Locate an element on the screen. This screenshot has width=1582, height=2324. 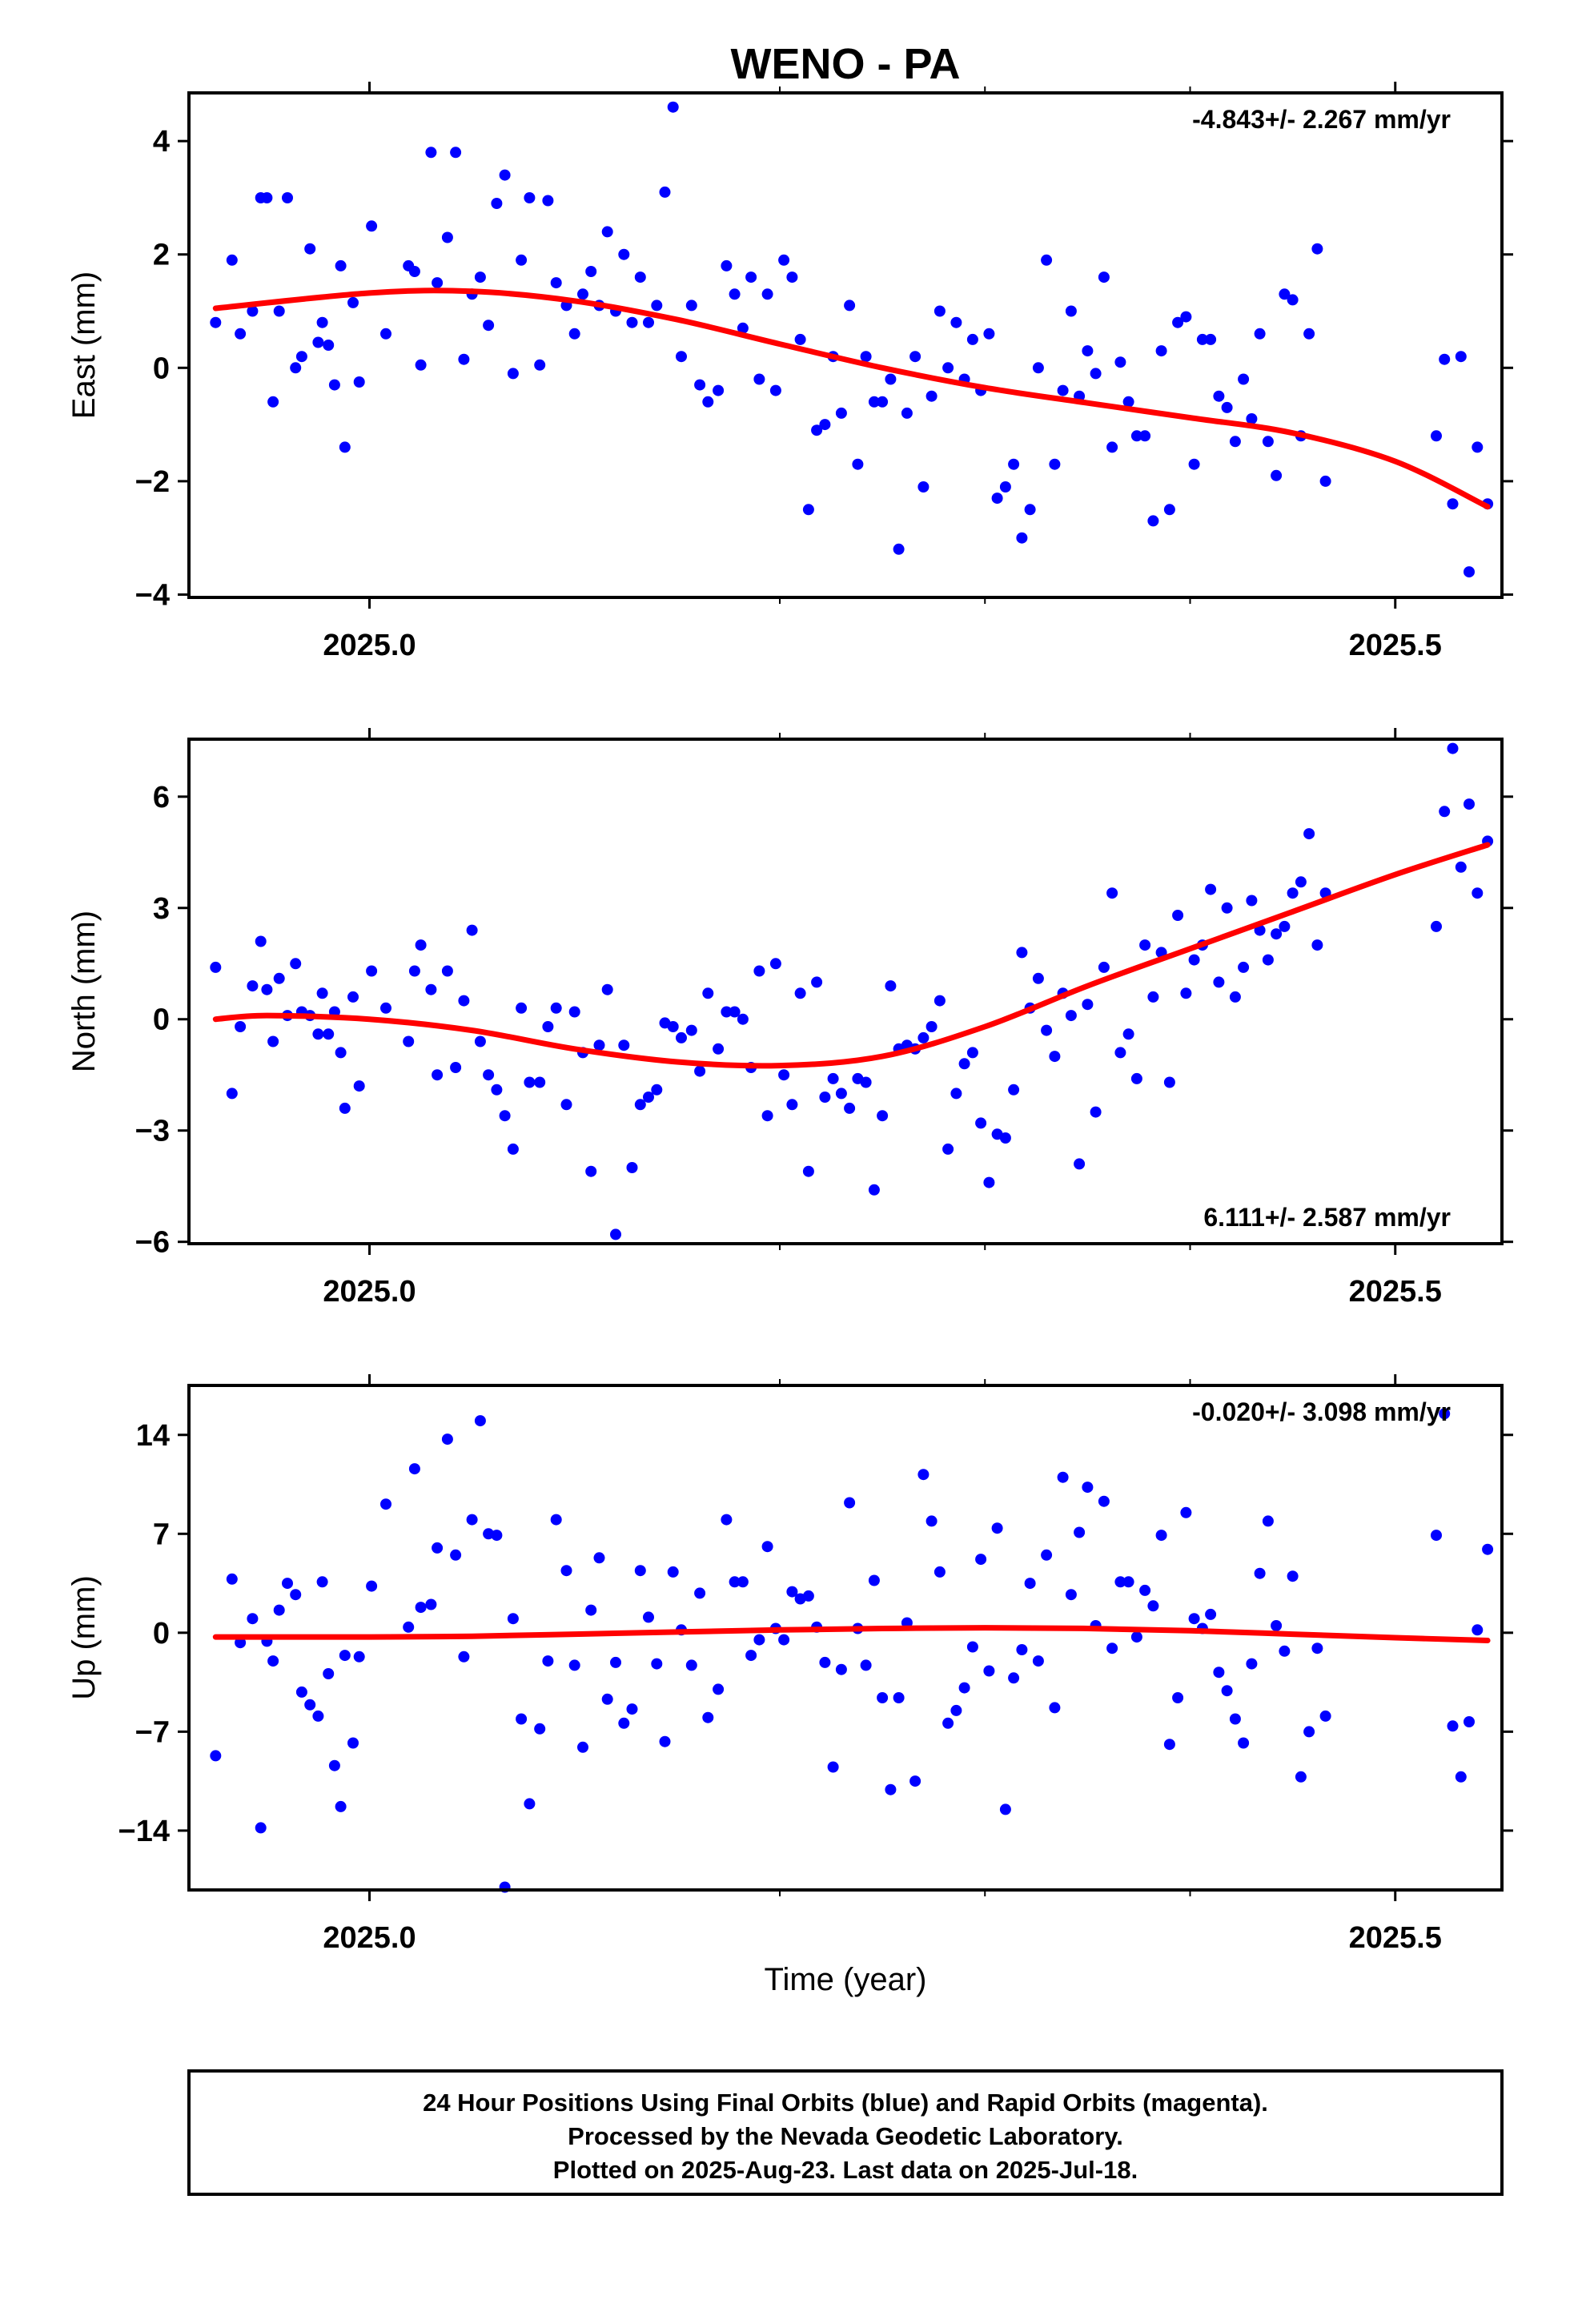
velocity-label: -0.020+/- 3.098 mm/yr is located at coordinates (1322, 1411).